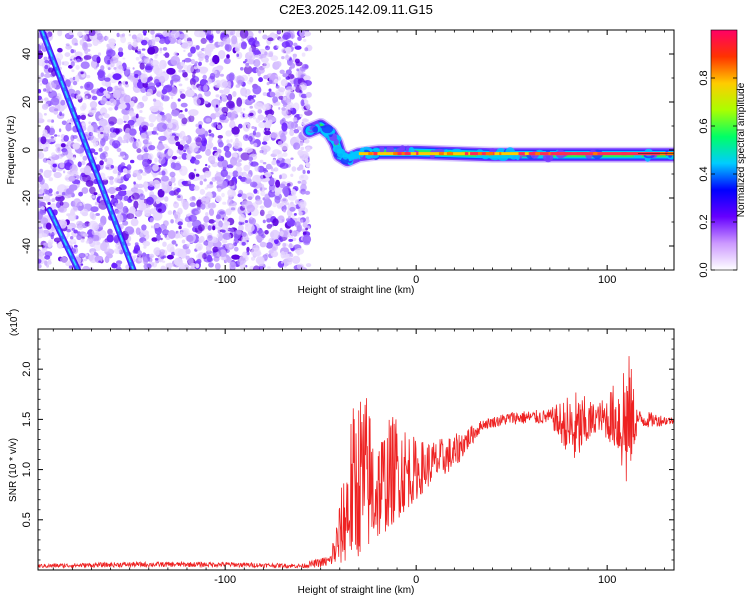  Describe the element at coordinates (225, 580) in the screenshot. I see `x-tick-label: -100` at that location.